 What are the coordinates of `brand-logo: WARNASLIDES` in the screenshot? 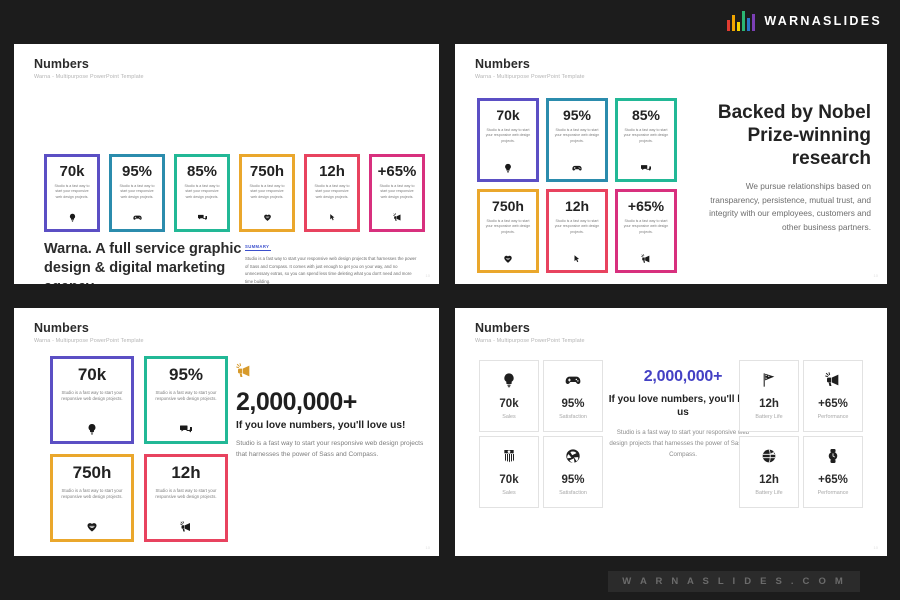 It's located at (804, 21).